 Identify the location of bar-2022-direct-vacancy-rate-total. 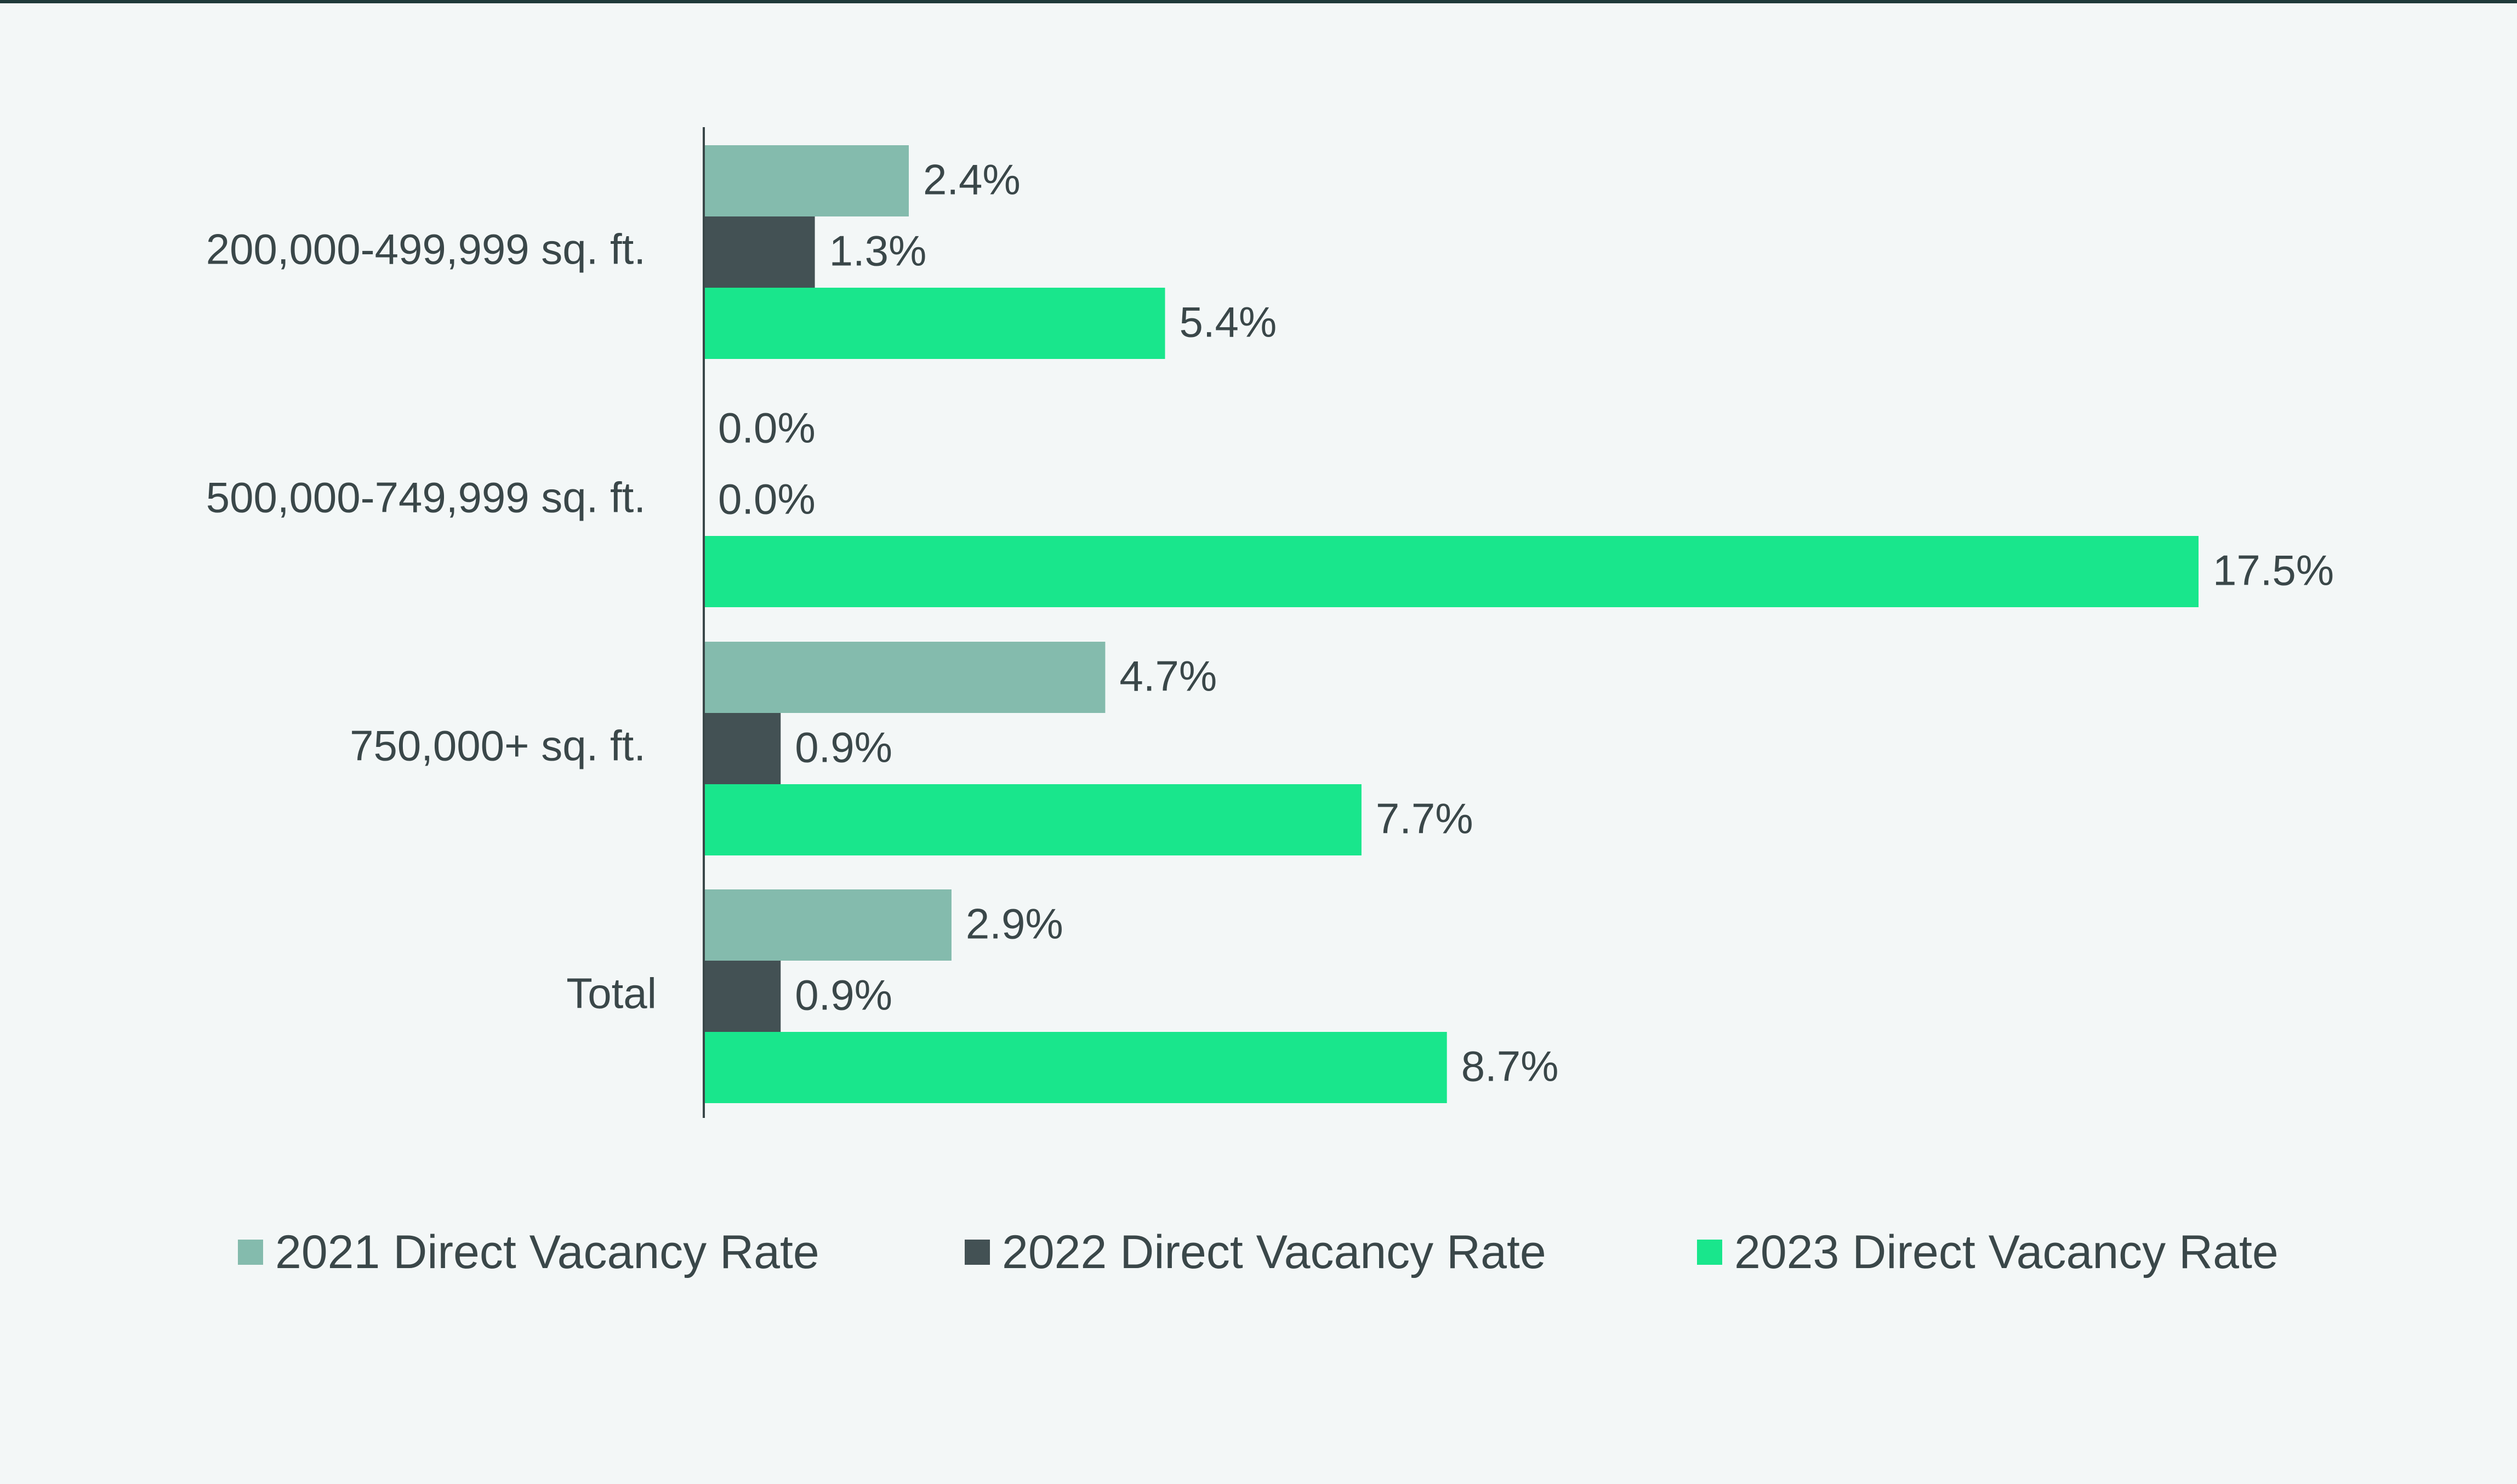
(742, 996).